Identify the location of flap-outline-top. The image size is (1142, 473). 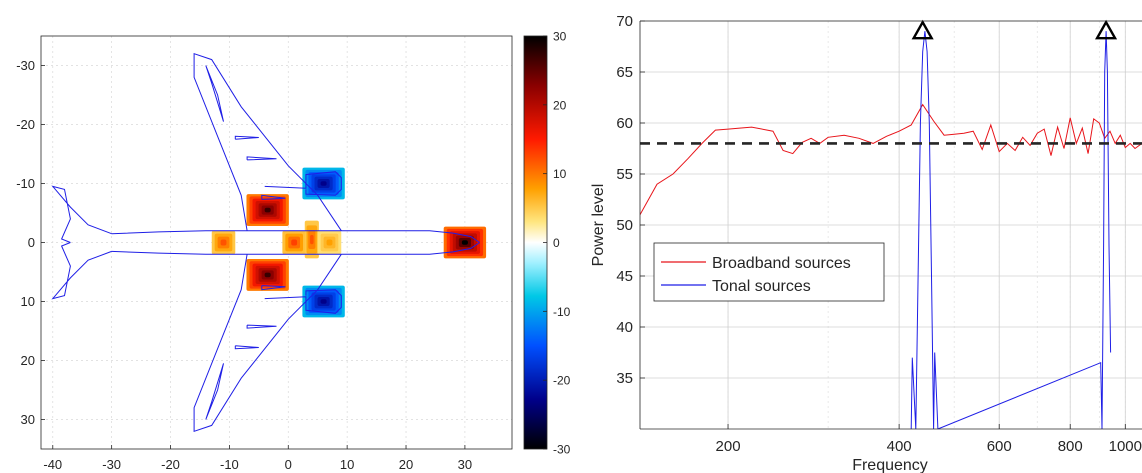
(214, 93).